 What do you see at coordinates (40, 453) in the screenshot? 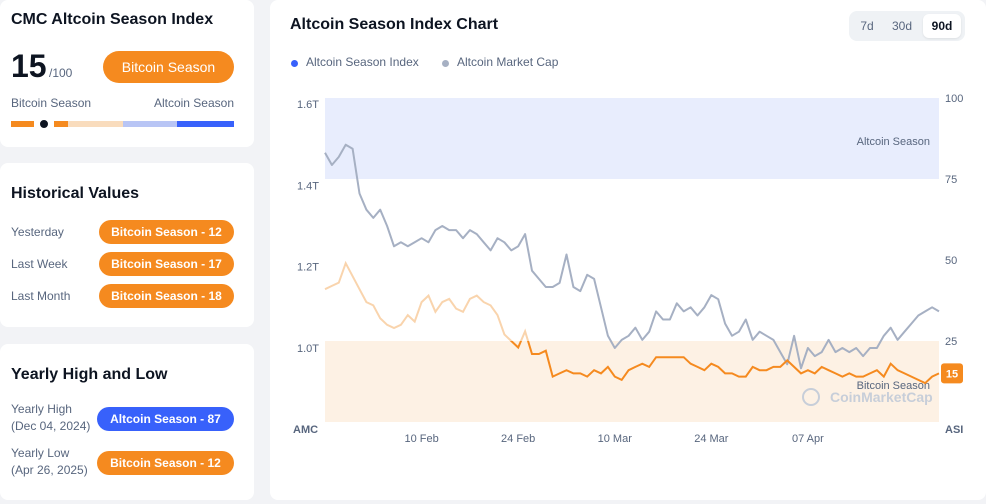
I see `yearly-low-label: Yearly Low` at bounding box center [40, 453].